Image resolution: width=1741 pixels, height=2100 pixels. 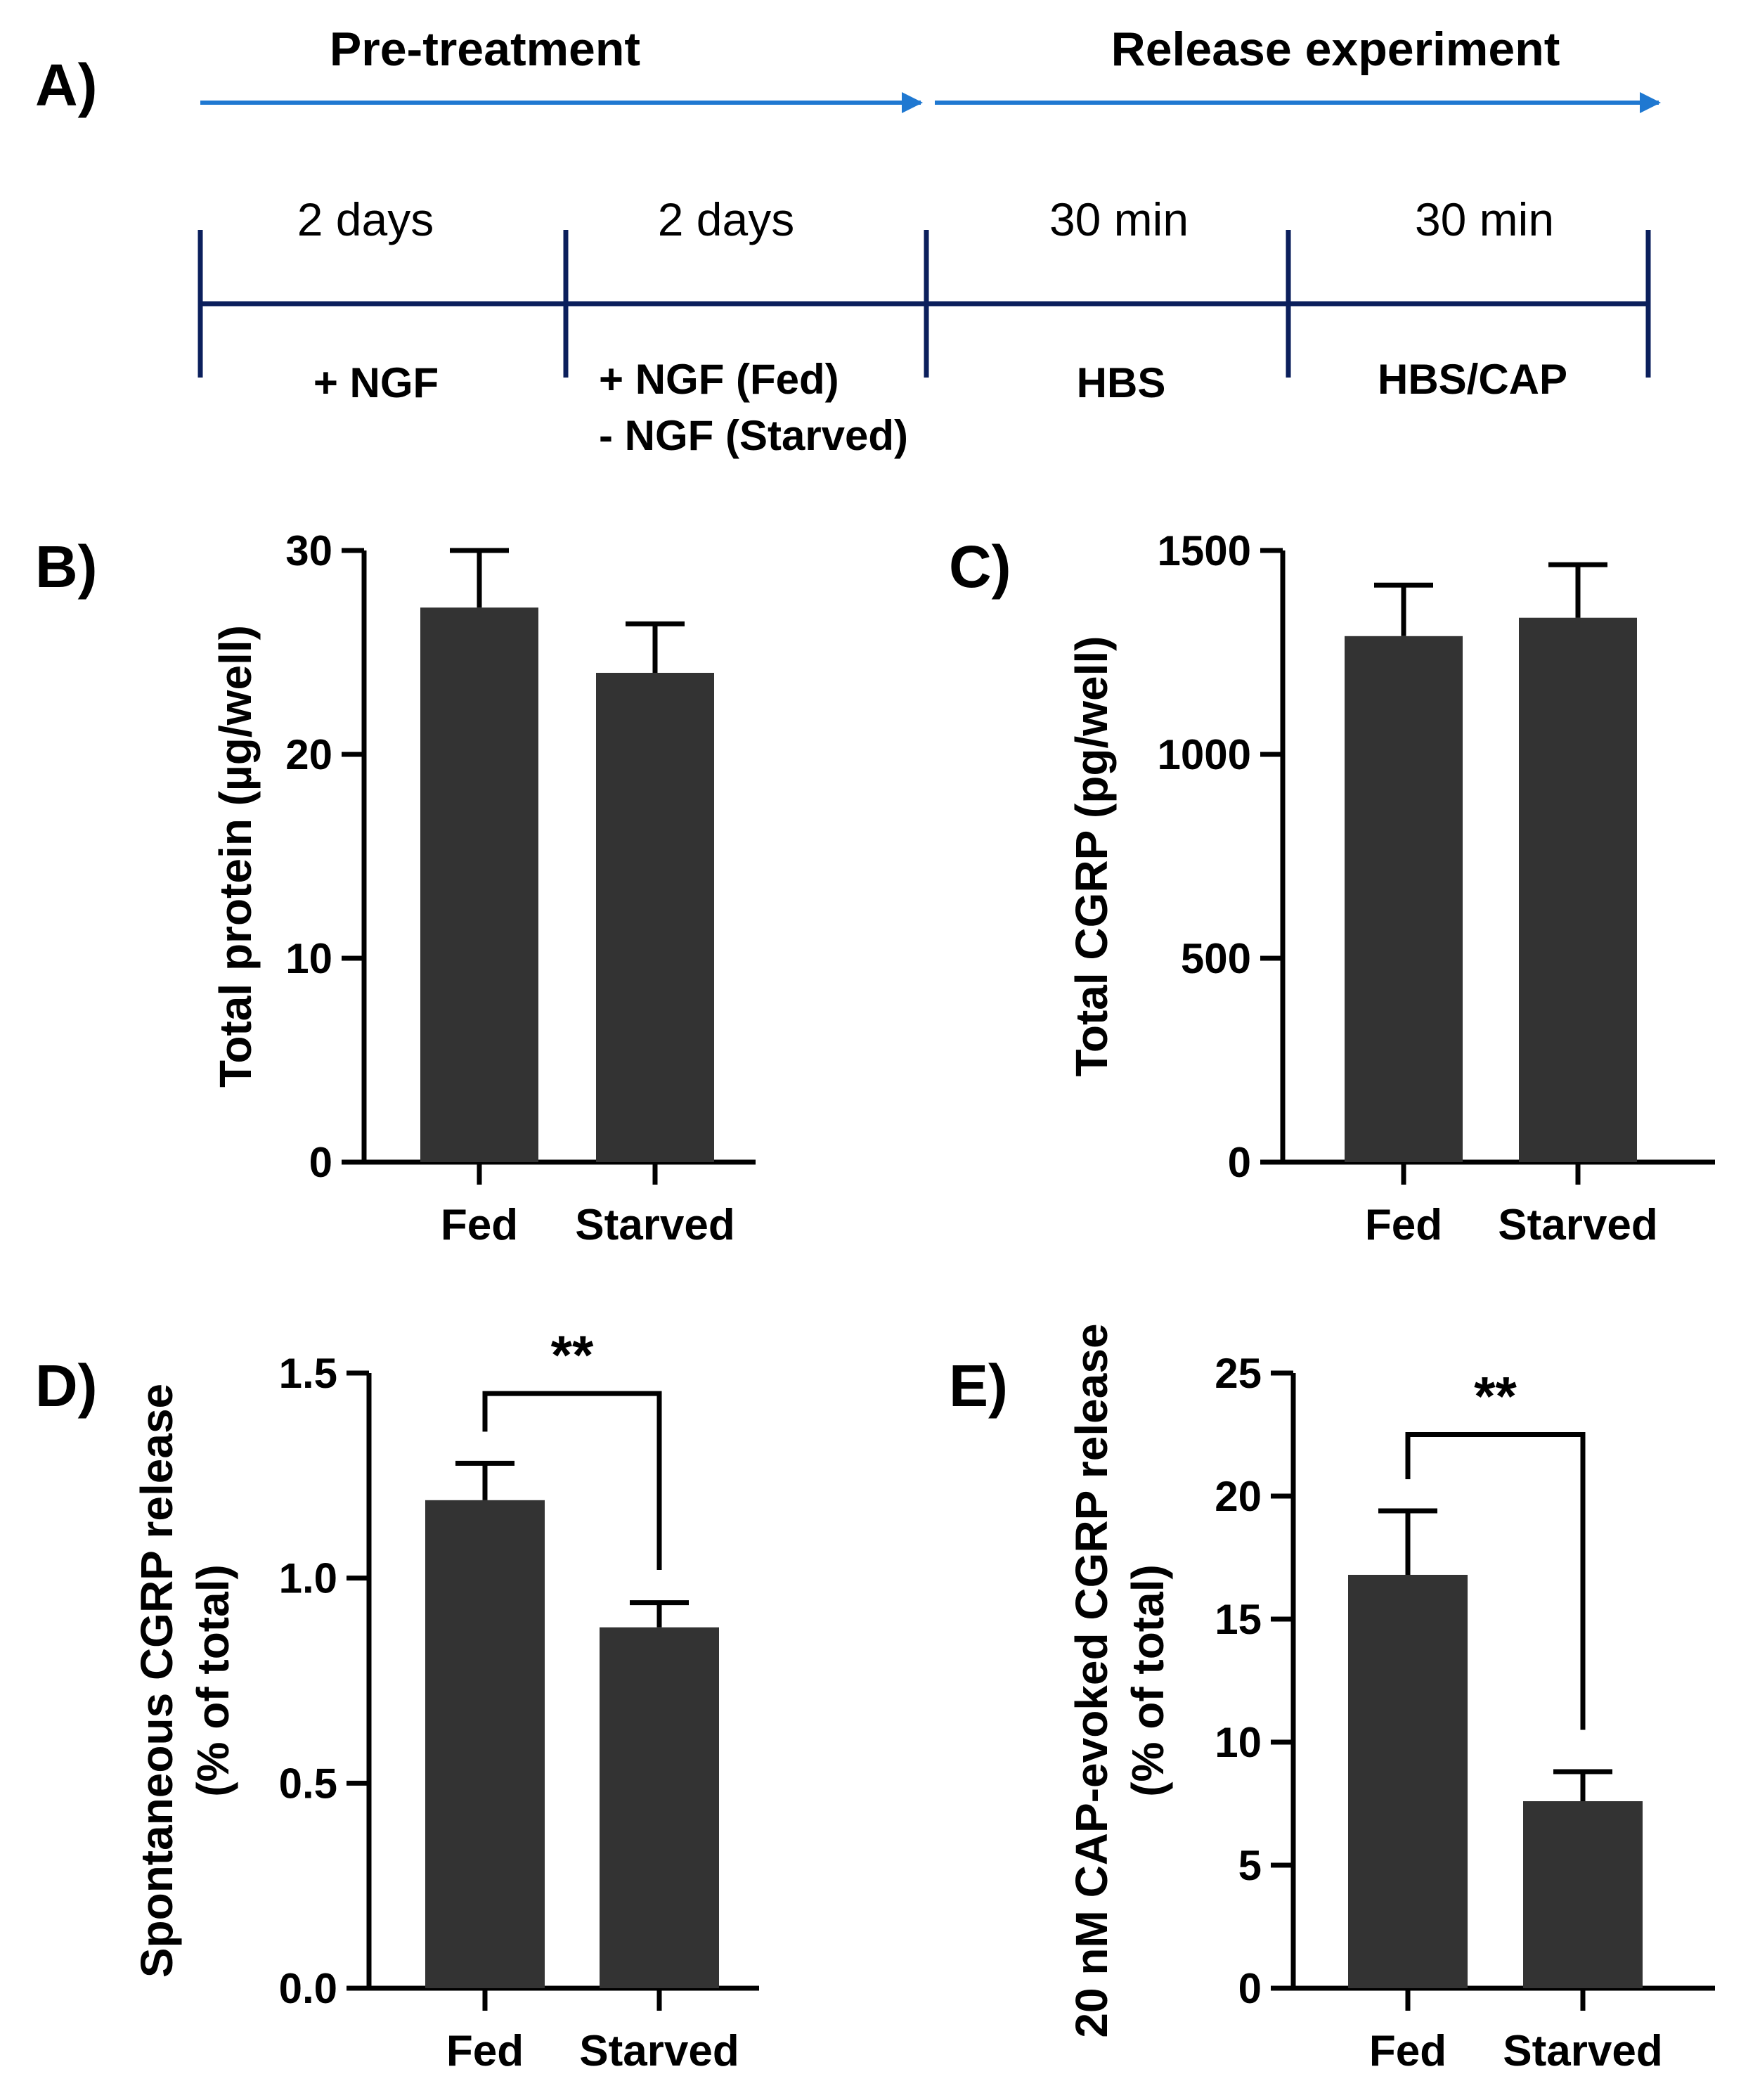 I want to click on panel-label-b: B), so click(x=66, y=567).